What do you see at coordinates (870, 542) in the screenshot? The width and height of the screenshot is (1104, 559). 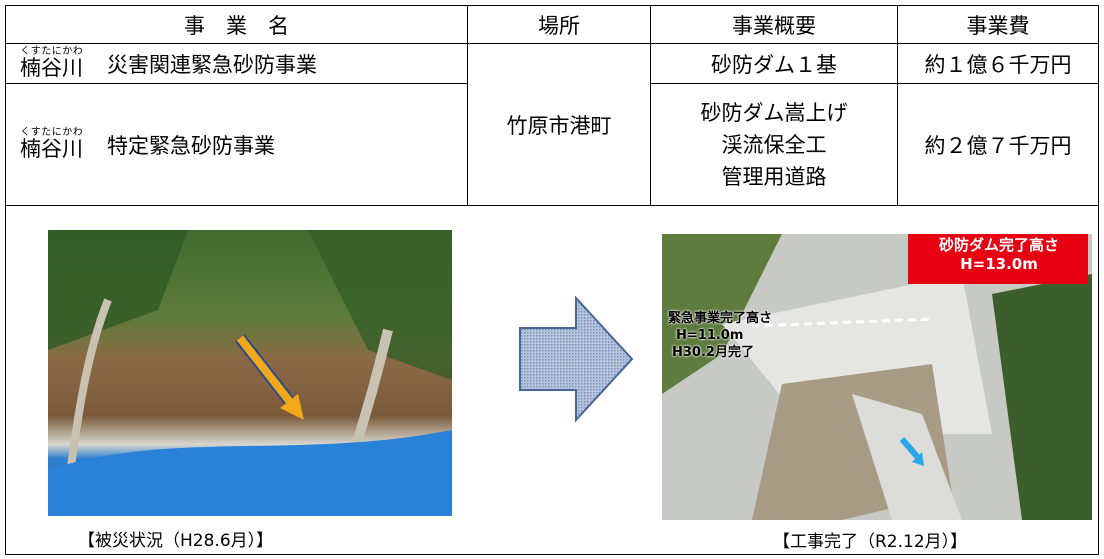 I see `caption: 【工事完了（R2.12月）】` at bounding box center [870, 542].